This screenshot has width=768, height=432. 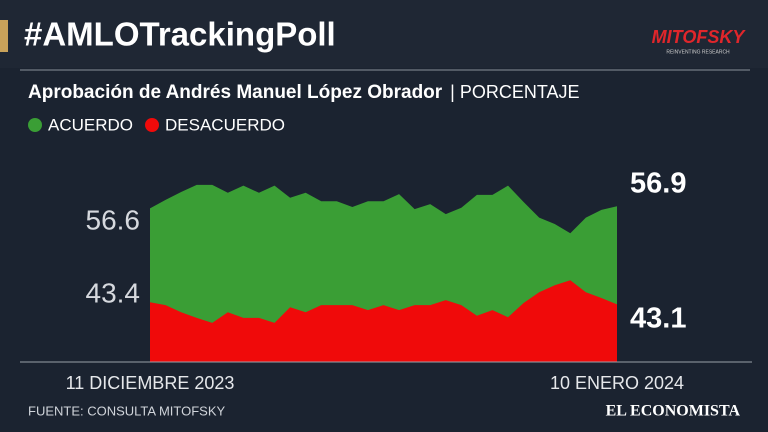 What do you see at coordinates (673, 411) in the screenshot?
I see `brand: EL ECONOMISTA` at bounding box center [673, 411].